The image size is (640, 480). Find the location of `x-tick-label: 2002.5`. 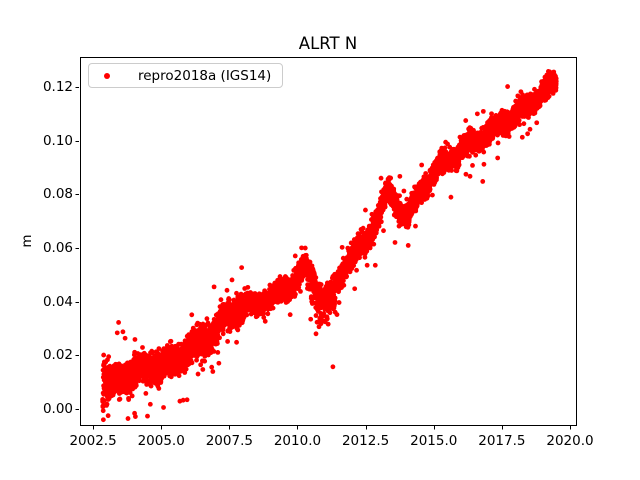

x-tick-label: 2002.5 is located at coordinates (93, 441).